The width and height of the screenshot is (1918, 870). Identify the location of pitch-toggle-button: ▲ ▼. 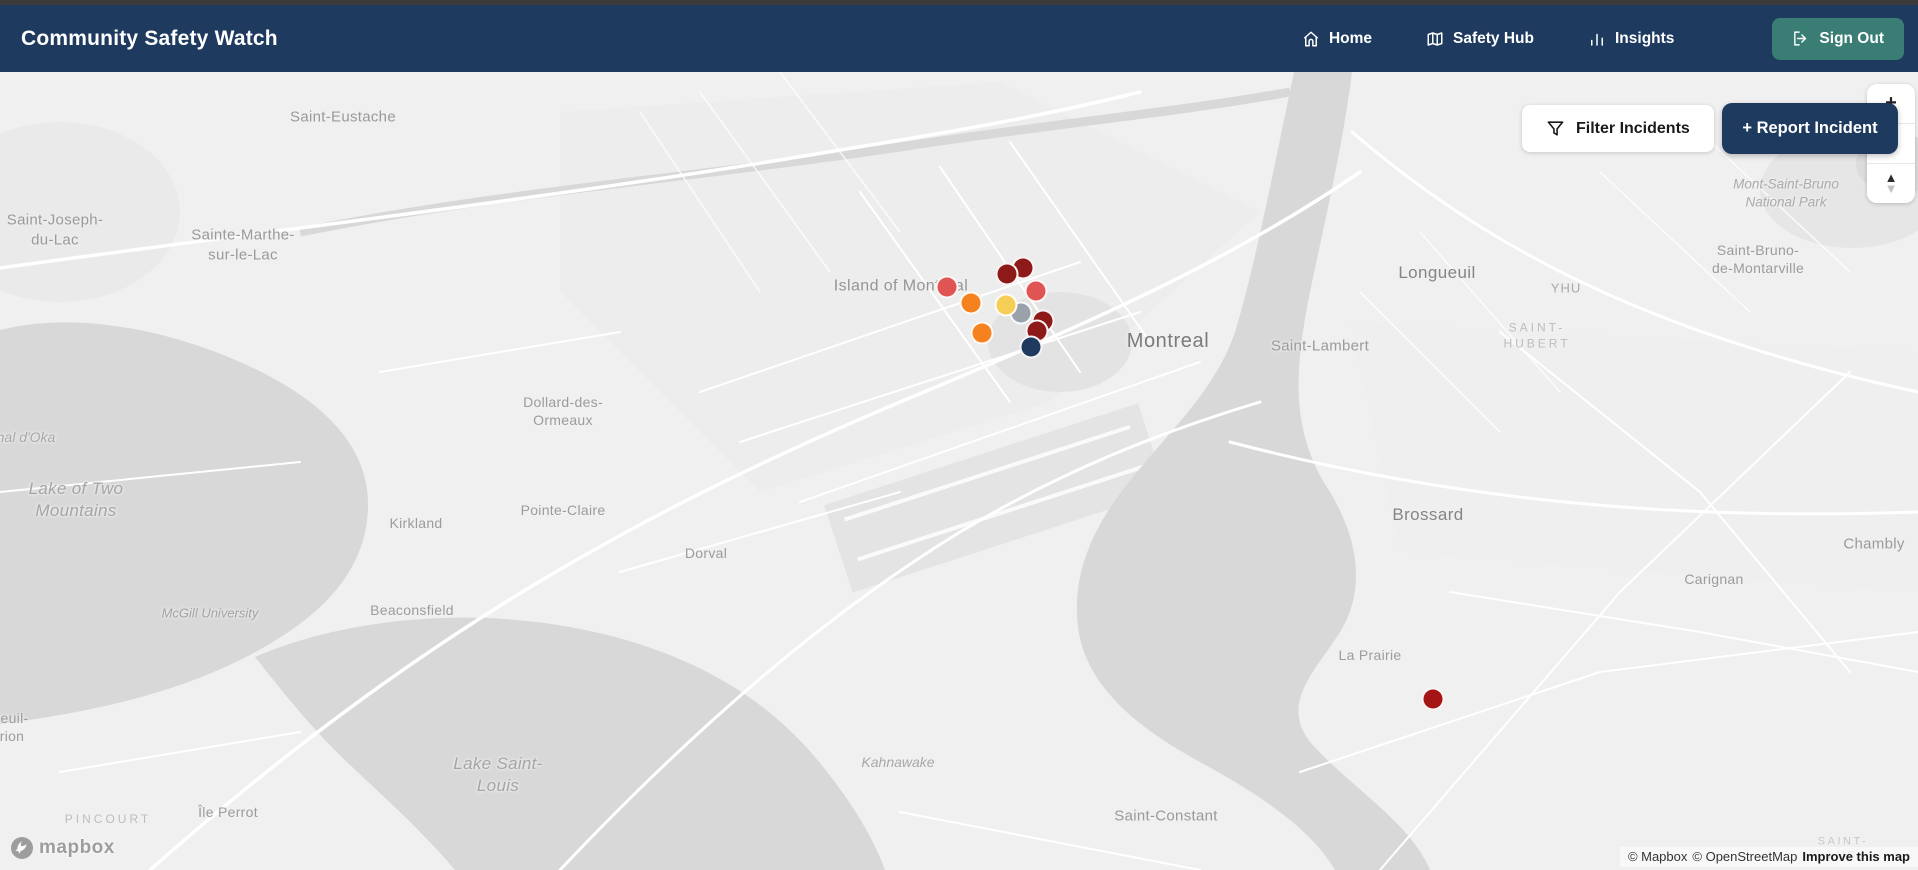
(1891, 183).